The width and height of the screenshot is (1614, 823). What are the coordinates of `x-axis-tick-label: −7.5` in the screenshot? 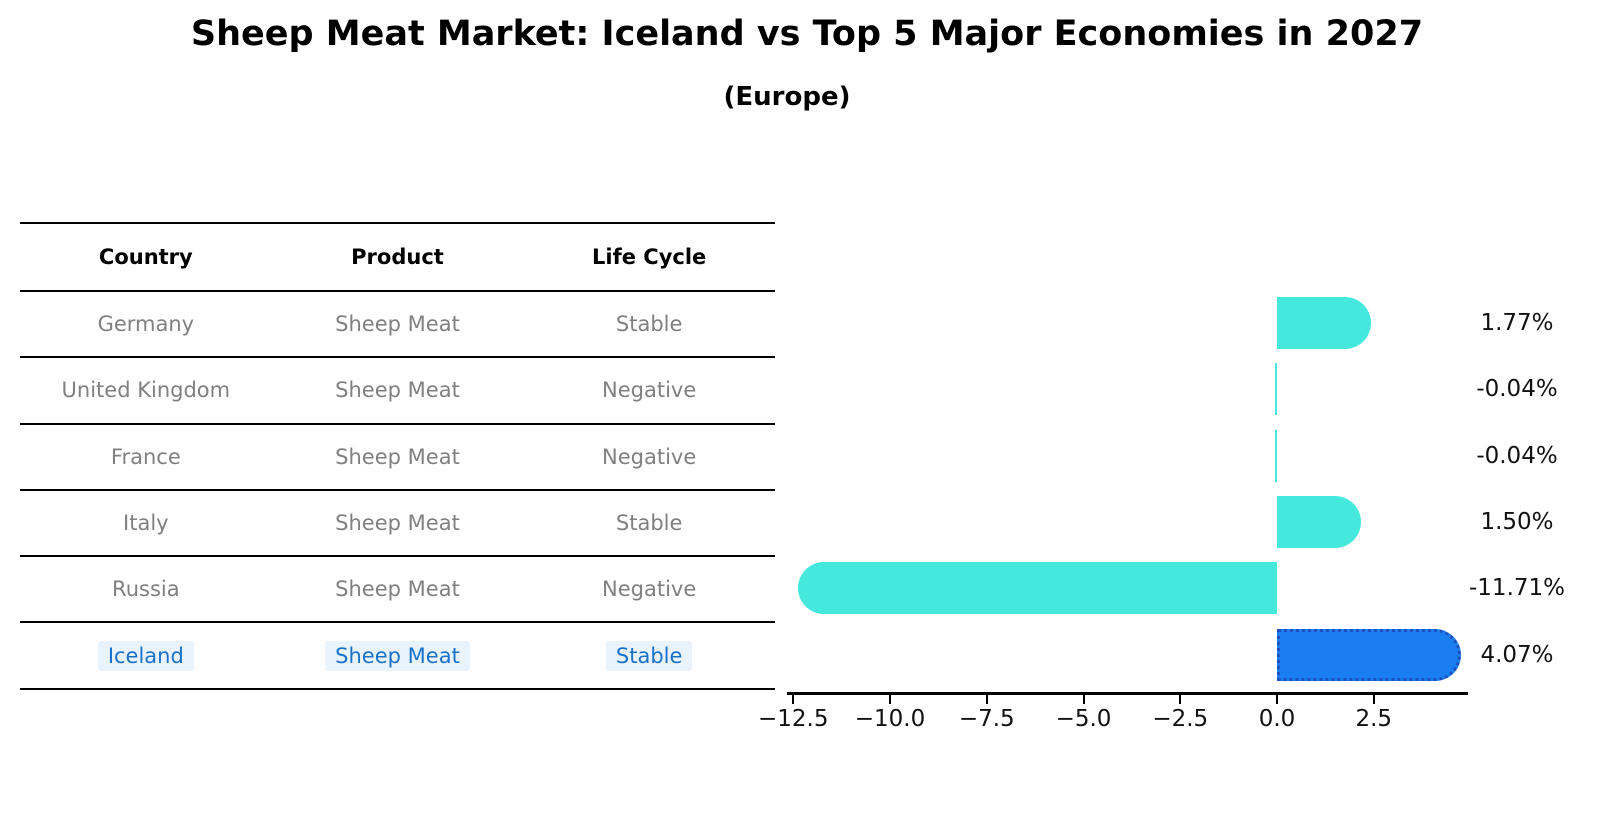 It's located at (986, 719).